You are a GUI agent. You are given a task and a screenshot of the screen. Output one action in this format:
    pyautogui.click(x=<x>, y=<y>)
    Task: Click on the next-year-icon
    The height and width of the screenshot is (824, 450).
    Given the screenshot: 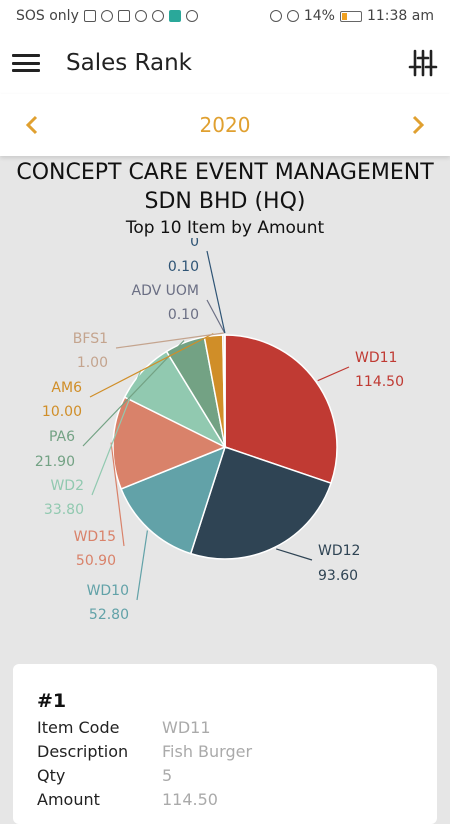 What is the action you would take?
    pyautogui.click(x=418, y=125)
    